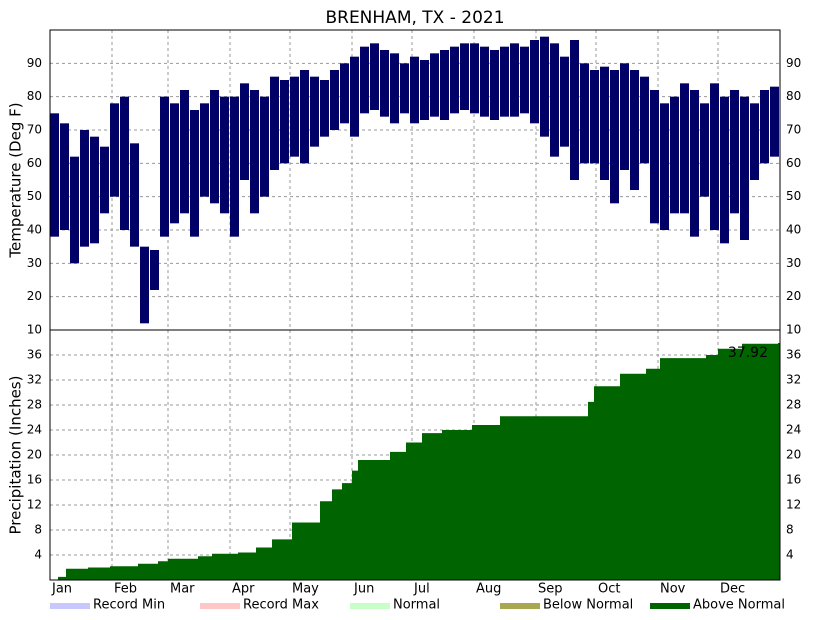 Image resolution: width=830 pixels, height=620 pixels. Describe the element at coordinates (588, 605) in the screenshot. I see `legend-label: Below Normal` at that location.